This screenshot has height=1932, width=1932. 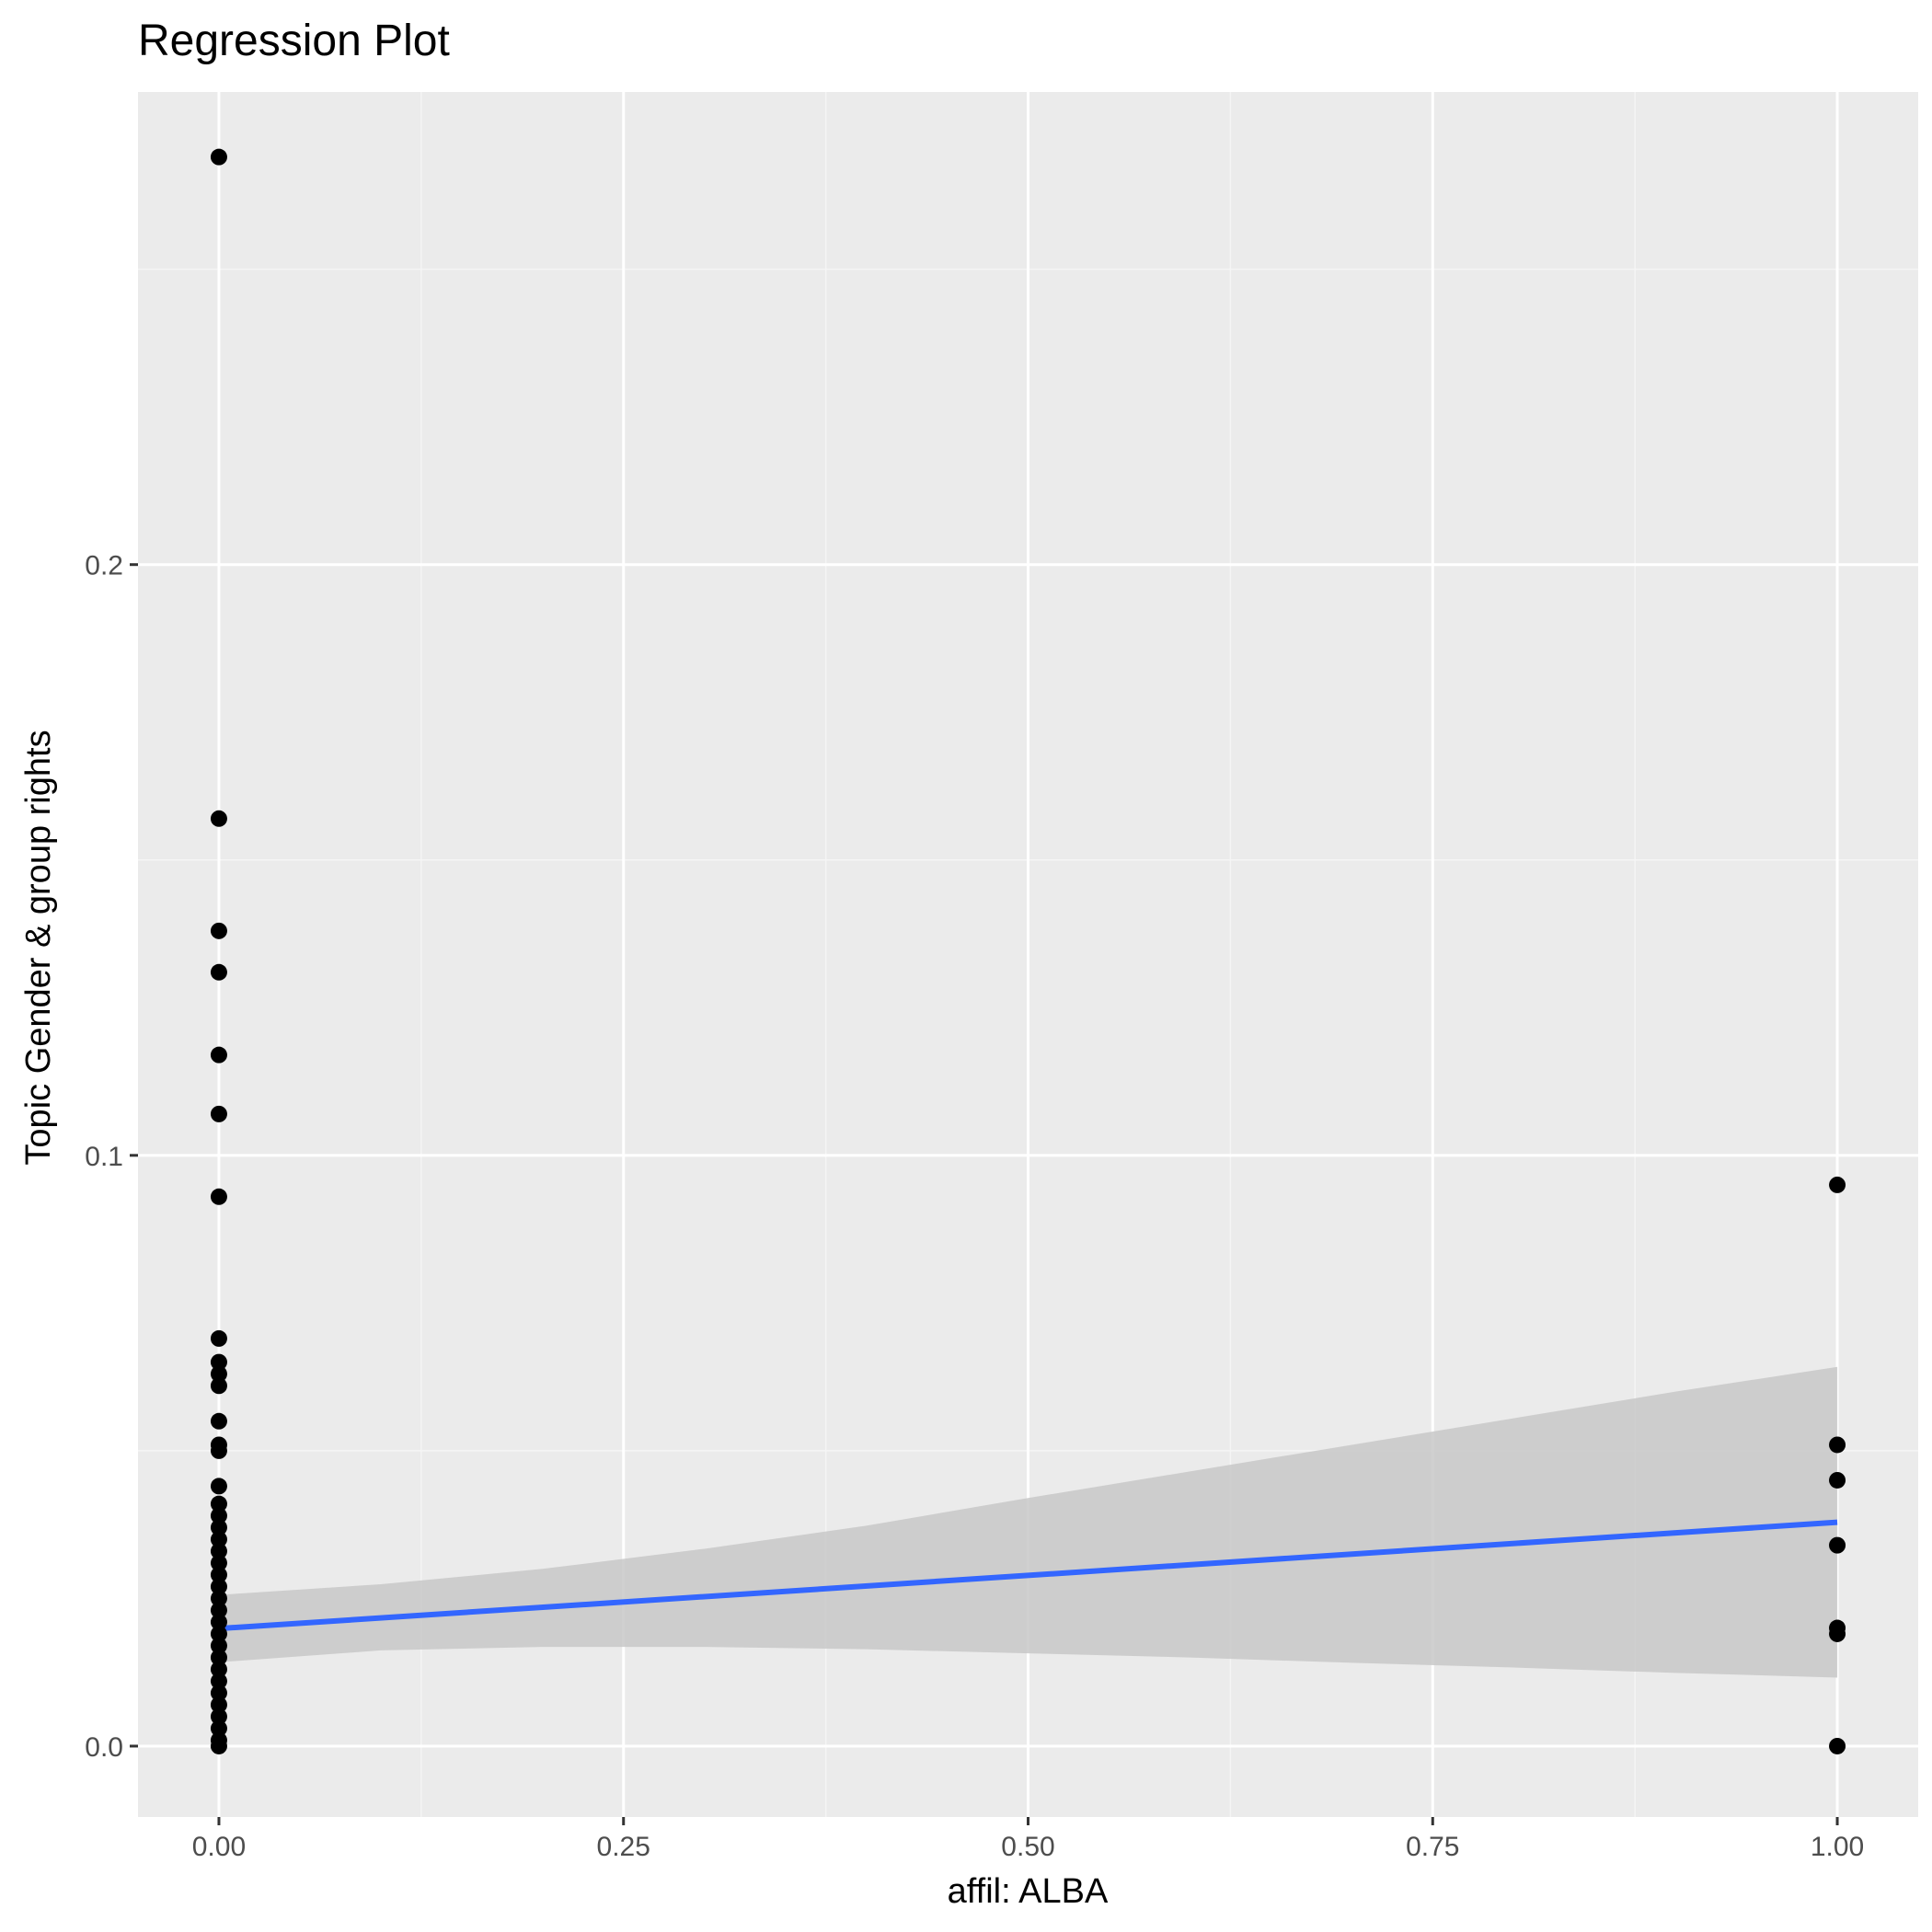 What do you see at coordinates (1432, 1847) in the screenshot?
I see `x-tick-label: 0.75` at bounding box center [1432, 1847].